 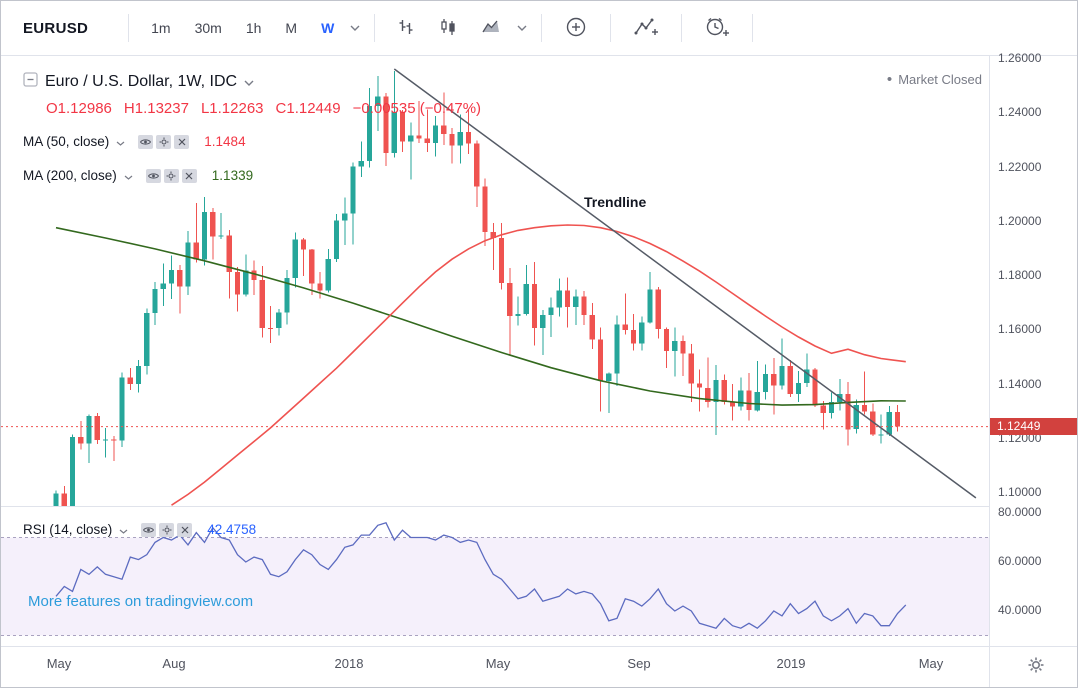 What do you see at coordinates (68, 529) in the screenshot?
I see `rsi-label: RSI (14, close)` at bounding box center [68, 529].